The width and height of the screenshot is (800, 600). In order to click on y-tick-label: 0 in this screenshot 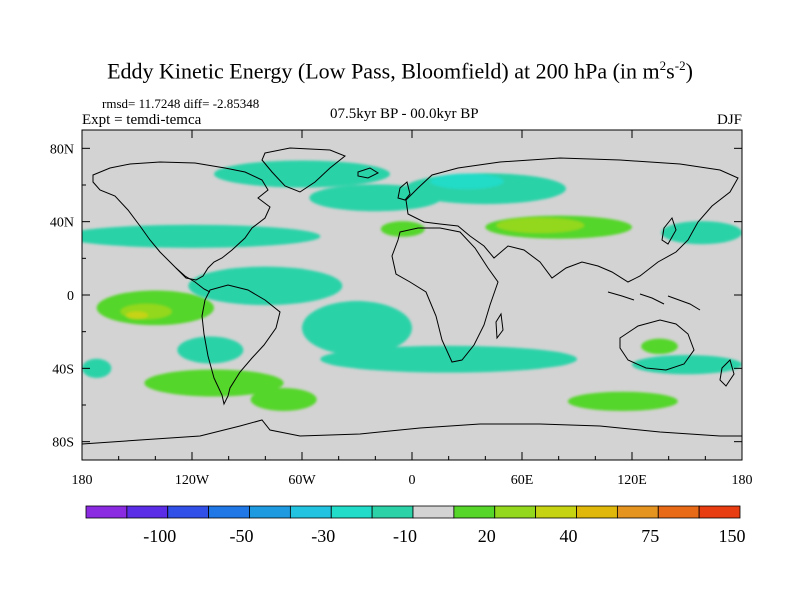, I will do `click(70, 296)`.